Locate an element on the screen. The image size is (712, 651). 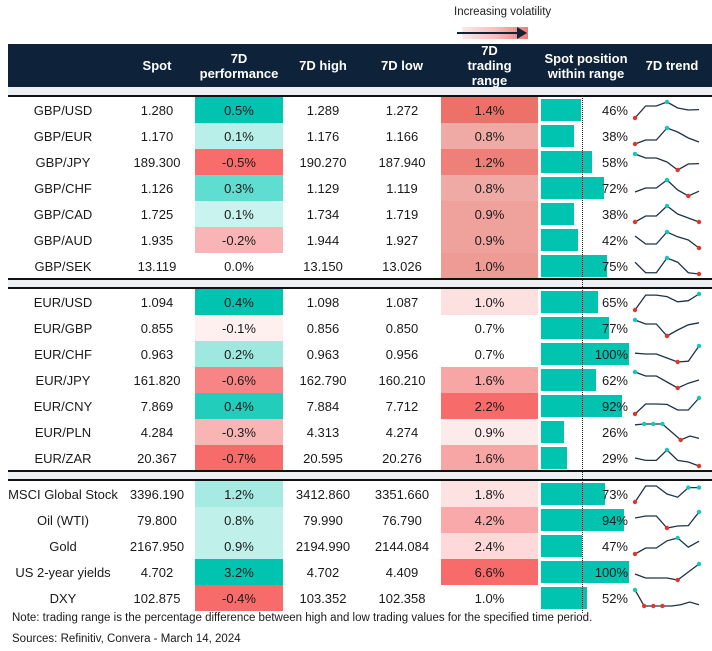
high-value: 103.352 is located at coordinates (323, 598).